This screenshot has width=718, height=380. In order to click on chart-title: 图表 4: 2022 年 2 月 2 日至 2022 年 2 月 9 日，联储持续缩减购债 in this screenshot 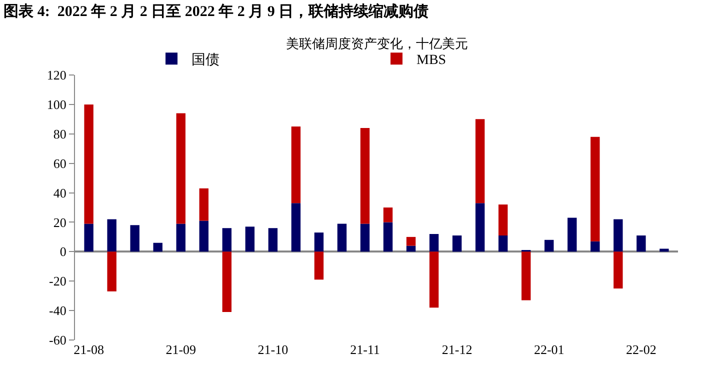, I will do `click(216, 11)`.